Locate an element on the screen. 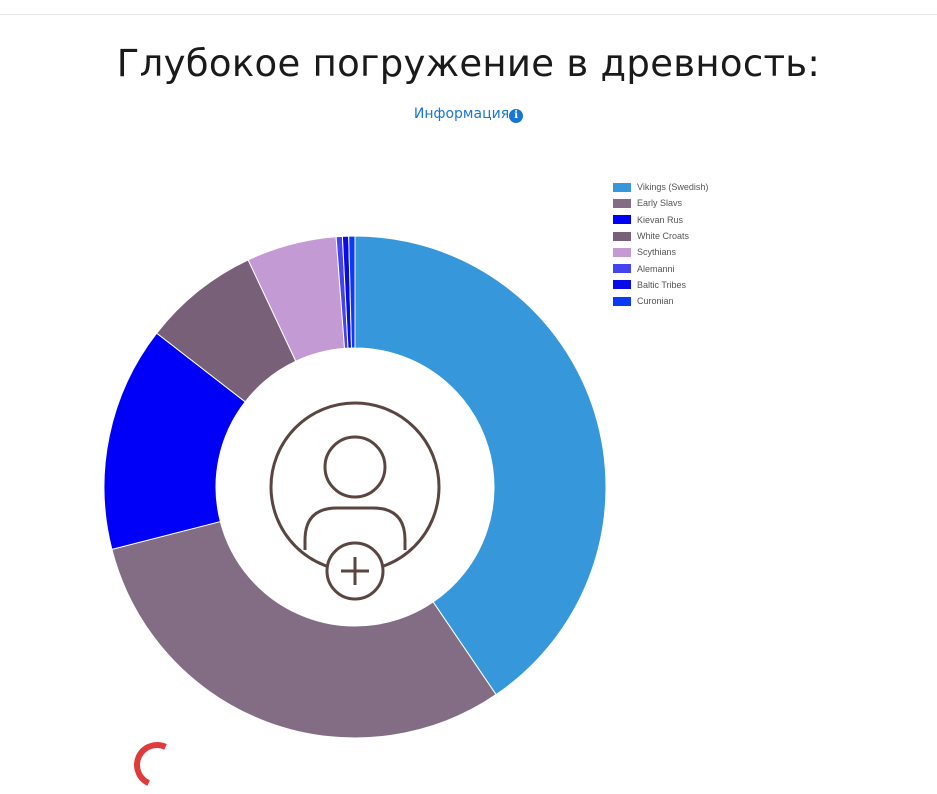 This screenshot has width=937, height=794. add-user-icon-head is located at coordinates (355, 467).